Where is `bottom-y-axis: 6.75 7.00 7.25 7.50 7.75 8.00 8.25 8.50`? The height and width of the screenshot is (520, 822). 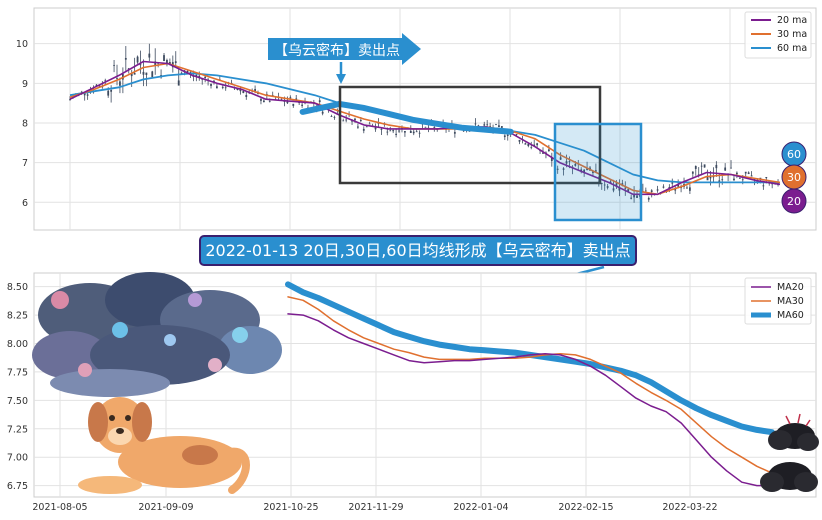
bottom-y-axis: 6.75 7.00 7.25 7.50 7.75 8.00 8.25 8.50 is located at coordinates (17, 387).